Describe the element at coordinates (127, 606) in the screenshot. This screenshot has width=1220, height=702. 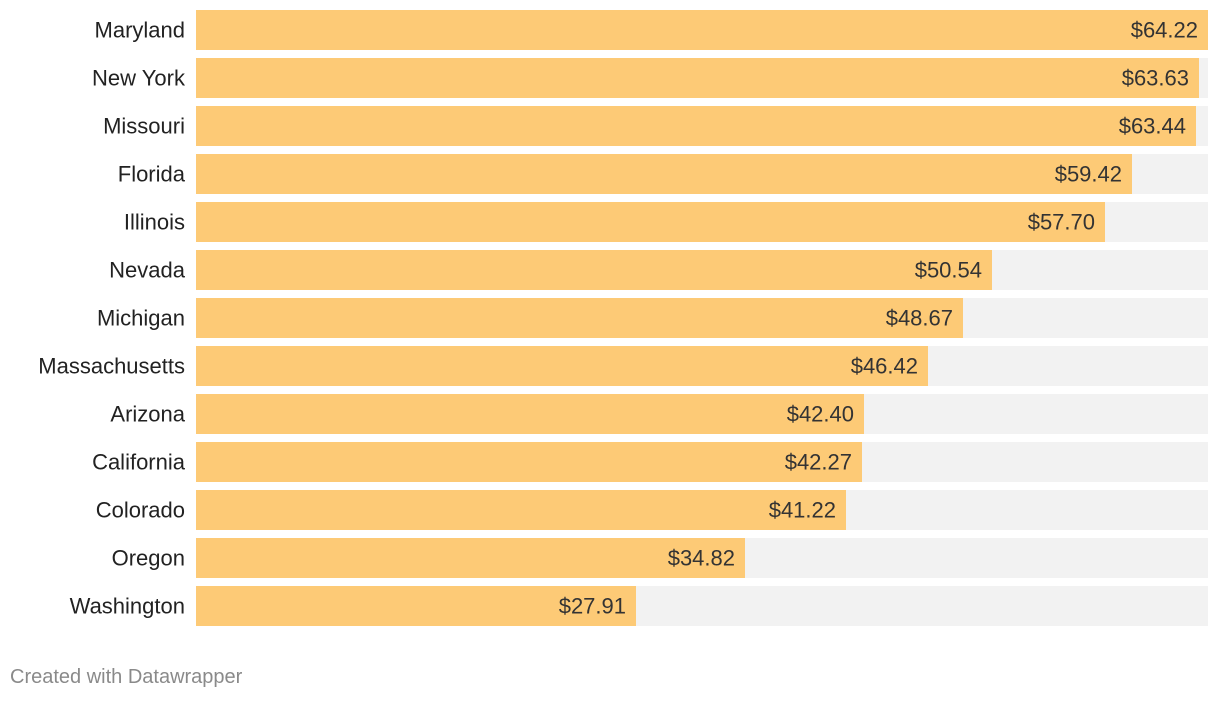
I see `category-label: Washington` at that location.